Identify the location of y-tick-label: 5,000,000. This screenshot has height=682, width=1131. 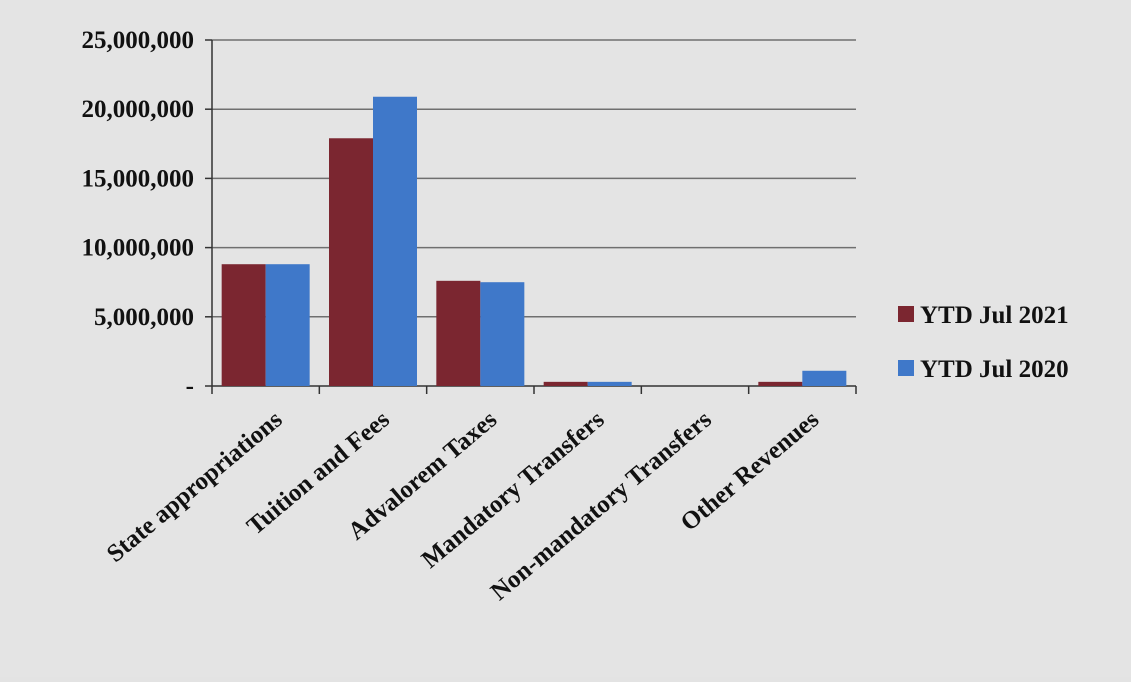
(144, 317).